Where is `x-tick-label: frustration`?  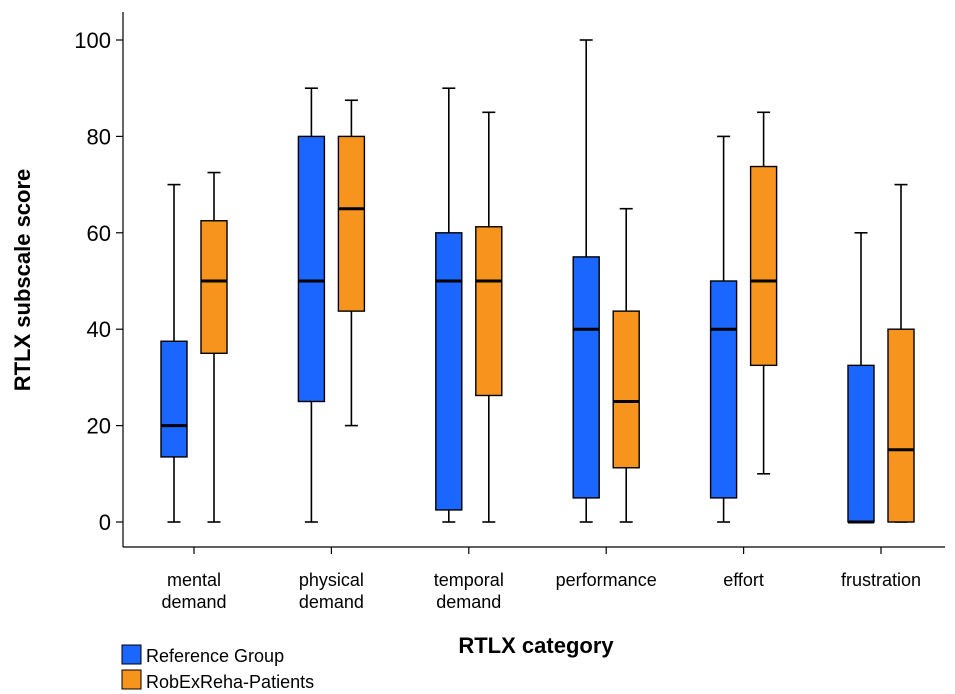
x-tick-label: frustration is located at coordinates (881, 580).